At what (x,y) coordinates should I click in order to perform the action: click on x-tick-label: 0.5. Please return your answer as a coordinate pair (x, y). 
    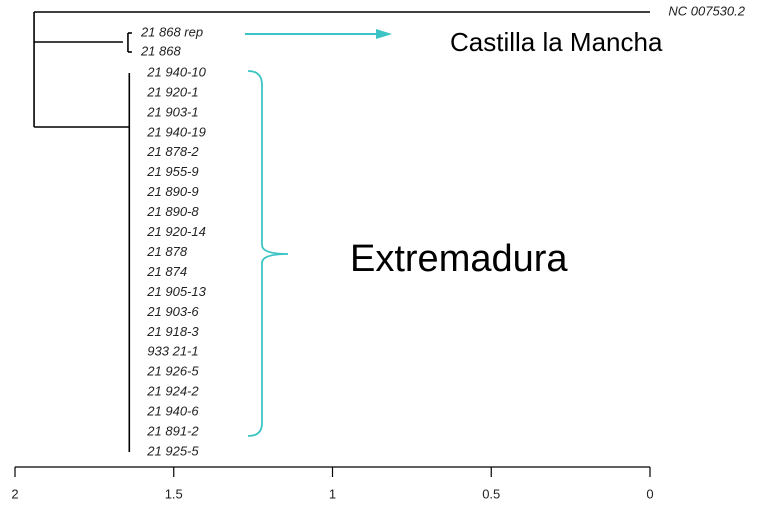
    Looking at the image, I should click on (491, 493).